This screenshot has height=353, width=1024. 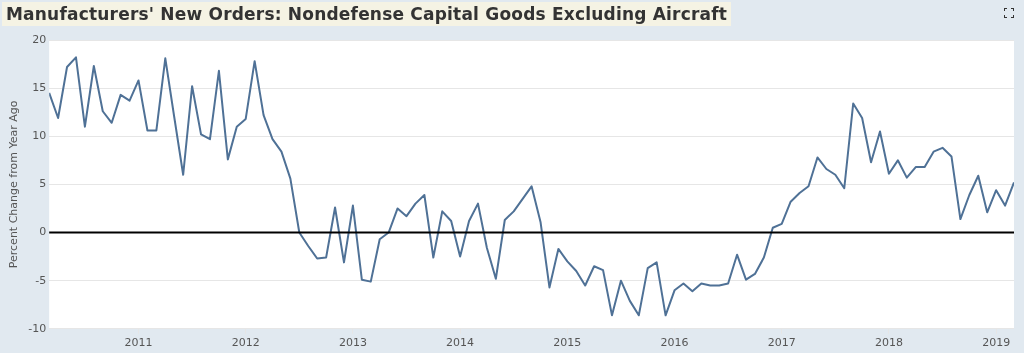 What do you see at coordinates (14, 184) in the screenshot?
I see `y-axis-title: Percent Change from Year Ago` at bounding box center [14, 184].